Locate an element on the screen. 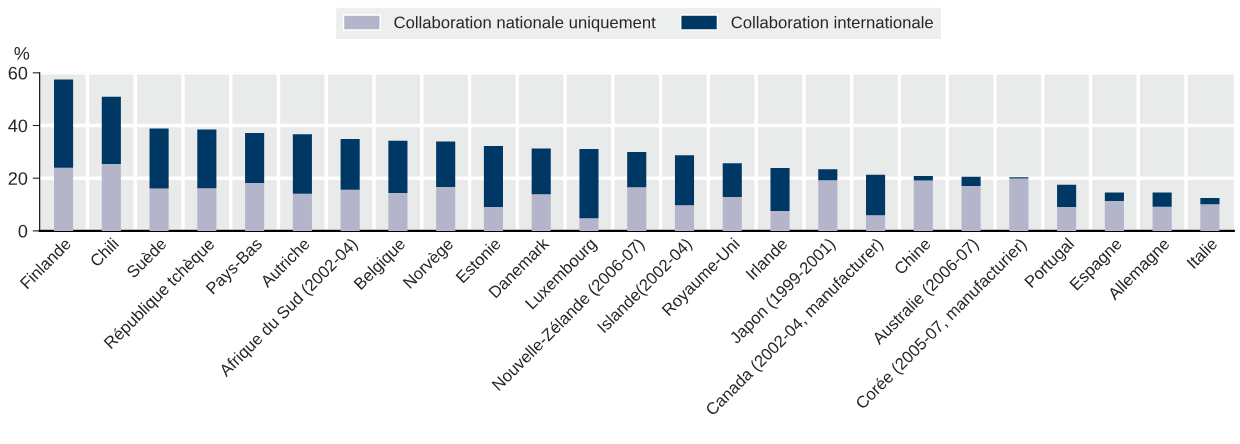  y-tick-label: 60 is located at coordinates (18, 73).